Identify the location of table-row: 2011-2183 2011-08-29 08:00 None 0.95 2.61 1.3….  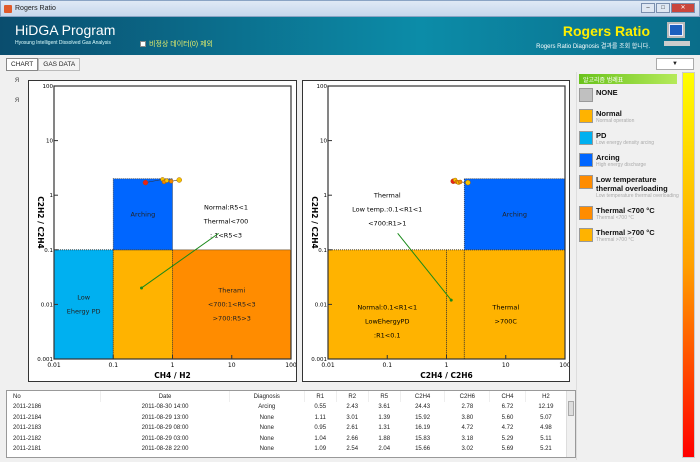
(287, 428).